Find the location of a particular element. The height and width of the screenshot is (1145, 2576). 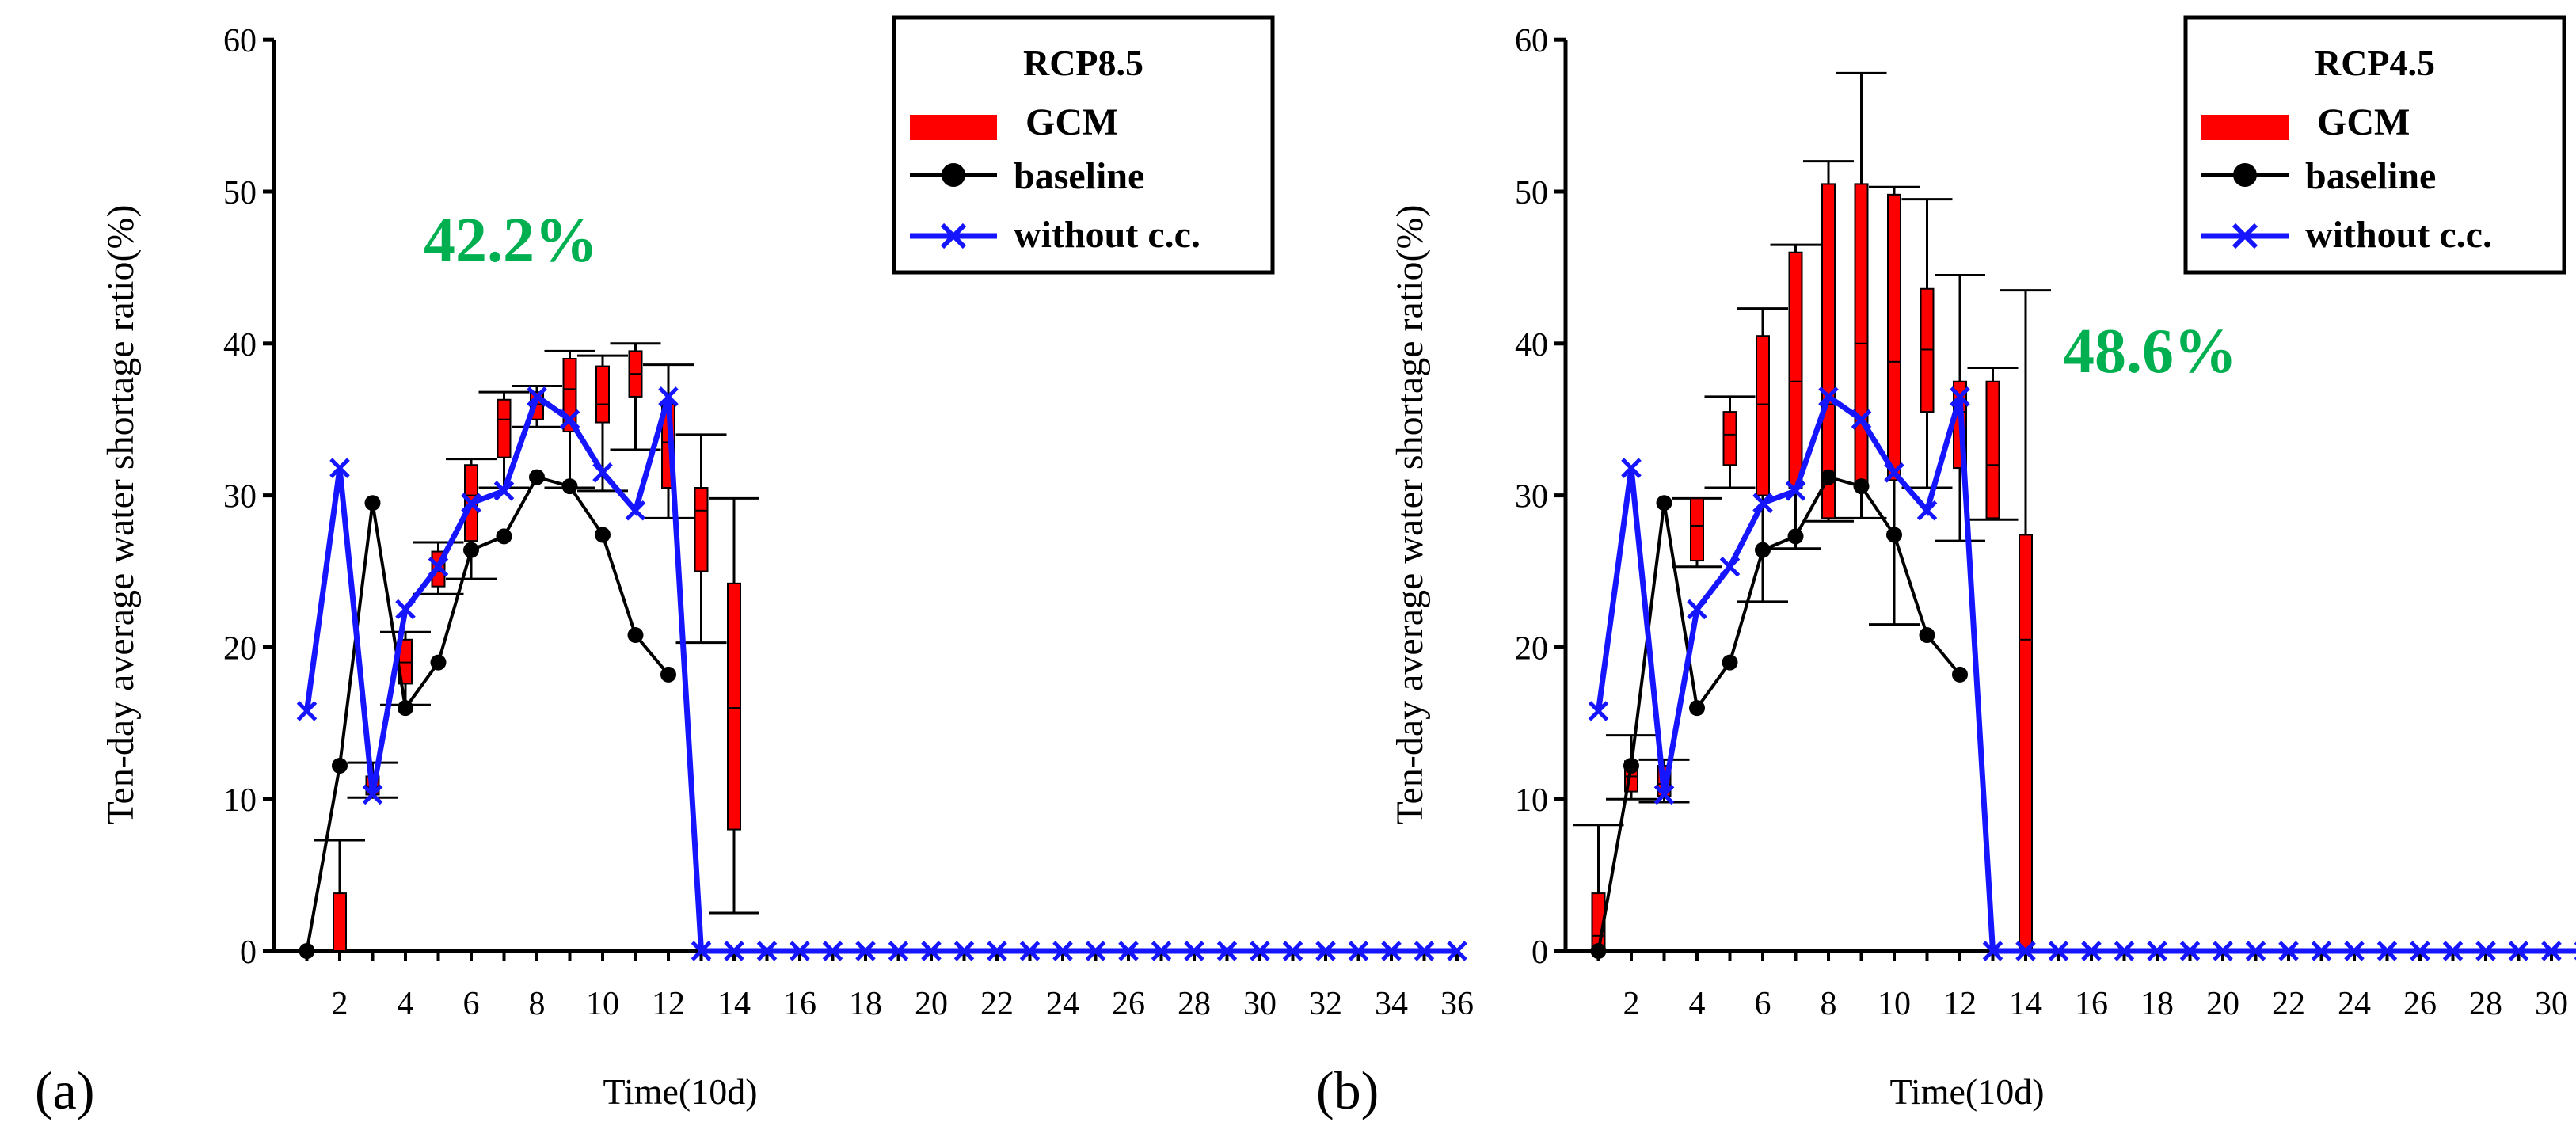

panel-label: (a) is located at coordinates (64, 1090).